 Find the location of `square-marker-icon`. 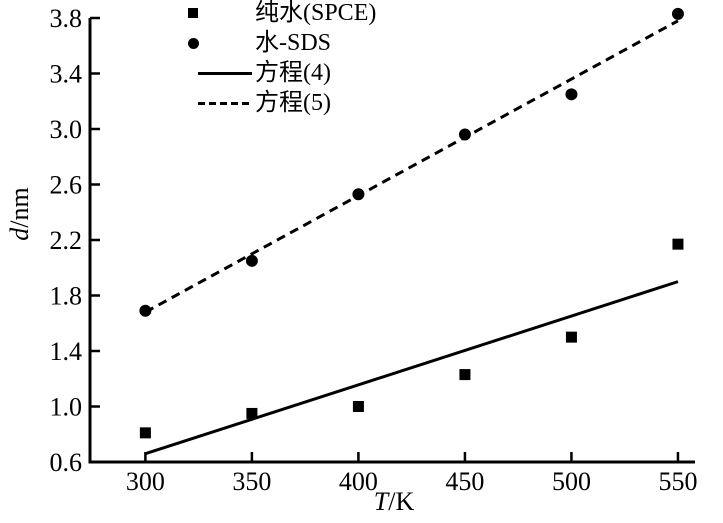

square-marker-icon is located at coordinates (193, 13).